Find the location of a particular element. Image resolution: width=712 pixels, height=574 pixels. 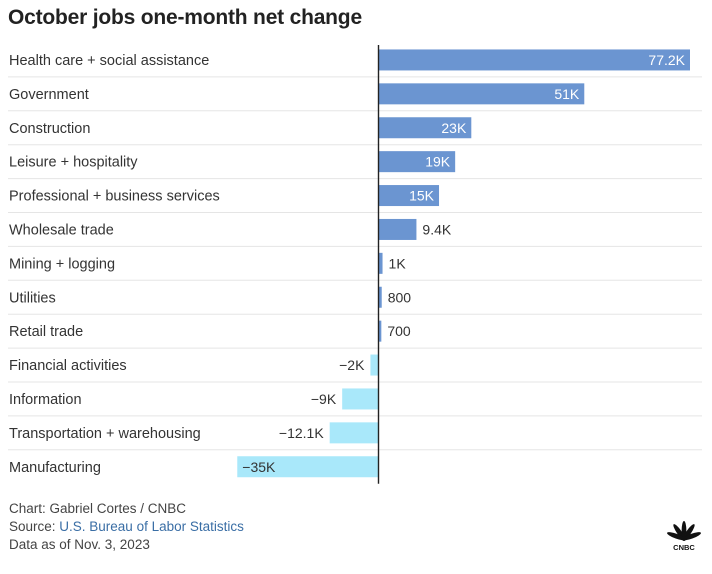

value-label: 800 is located at coordinates (400, 297).